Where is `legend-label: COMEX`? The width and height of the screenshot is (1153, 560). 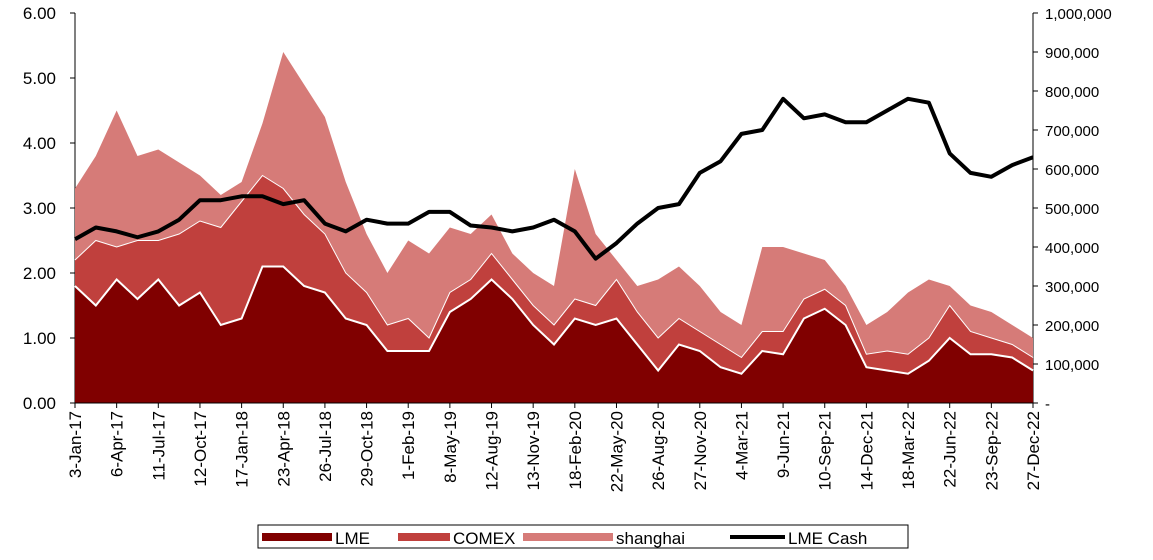
legend-label: COMEX is located at coordinates (484, 538).